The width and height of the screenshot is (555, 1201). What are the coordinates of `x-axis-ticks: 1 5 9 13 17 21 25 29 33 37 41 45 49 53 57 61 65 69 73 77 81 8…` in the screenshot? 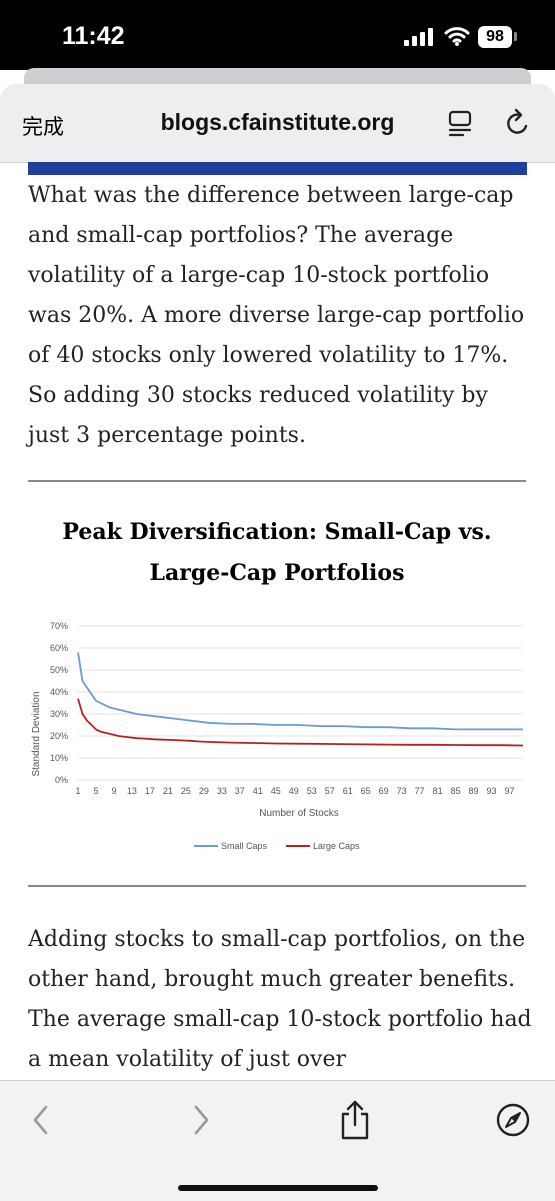 It's located at (294, 791).